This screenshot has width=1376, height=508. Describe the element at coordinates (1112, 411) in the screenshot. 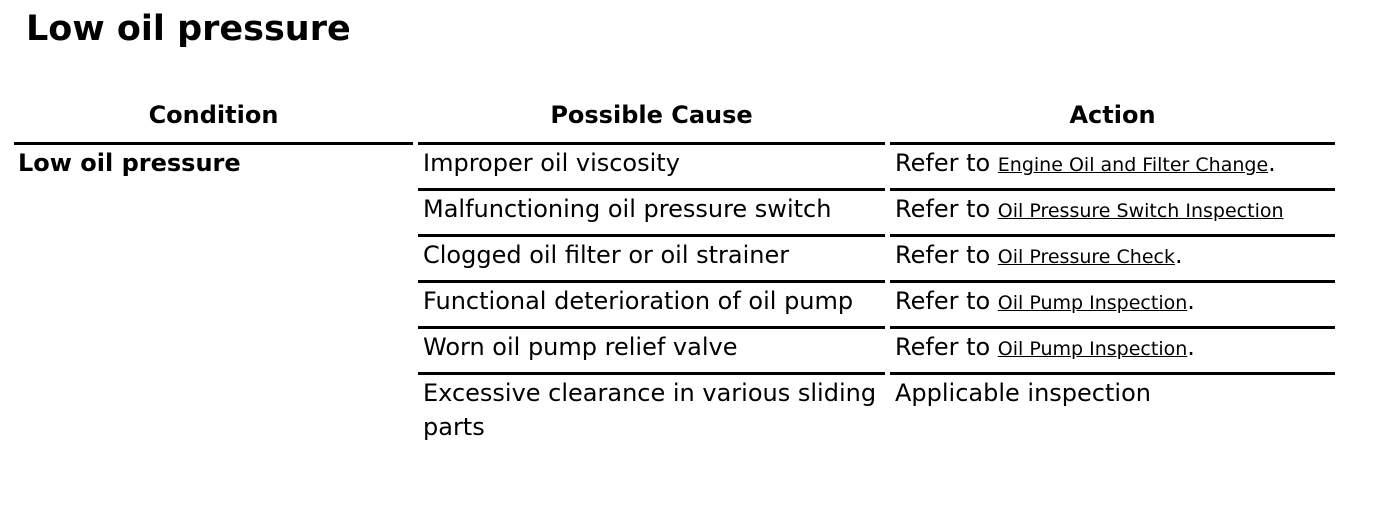

I see `action-cell: Applicable inspection` at that location.